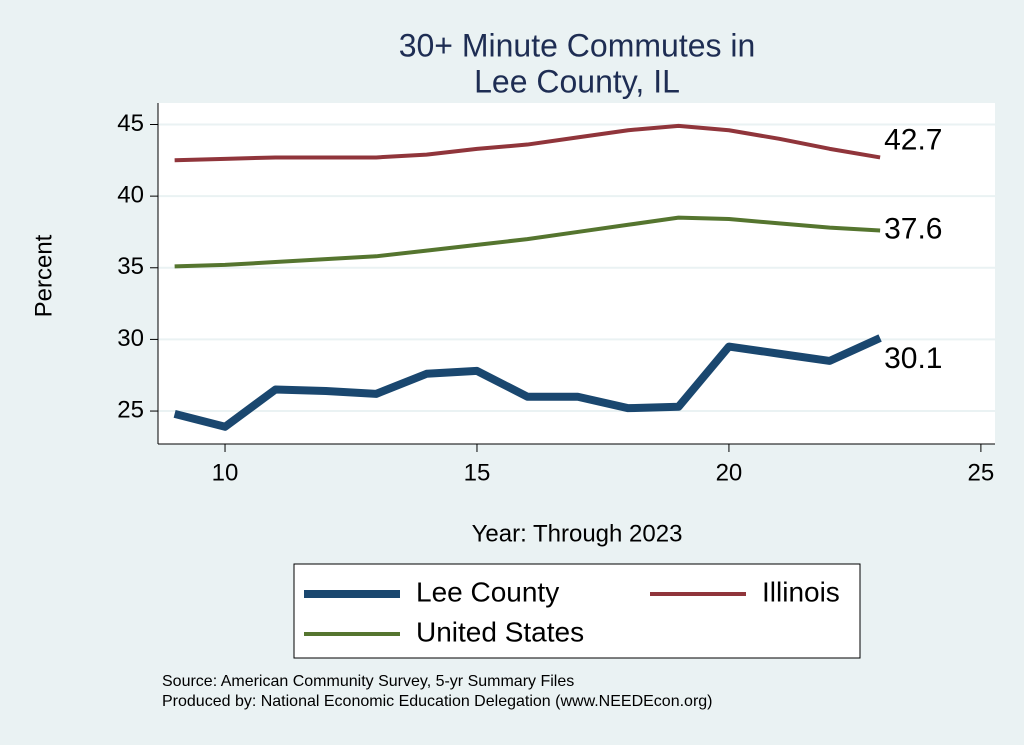 This screenshot has height=745, width=1024. I want to click on data-label: 30.1, so click(913, 358).